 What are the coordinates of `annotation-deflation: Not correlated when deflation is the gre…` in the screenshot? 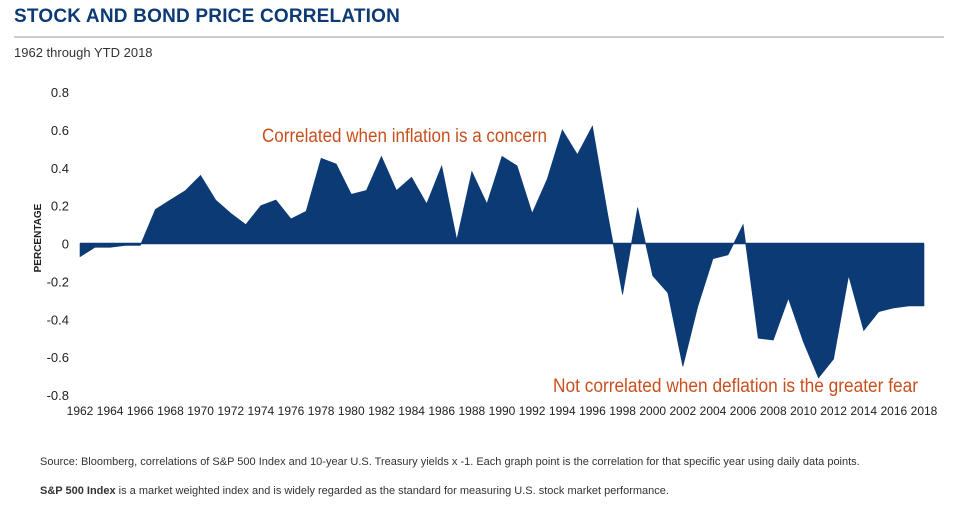 It's located at (736, 386).